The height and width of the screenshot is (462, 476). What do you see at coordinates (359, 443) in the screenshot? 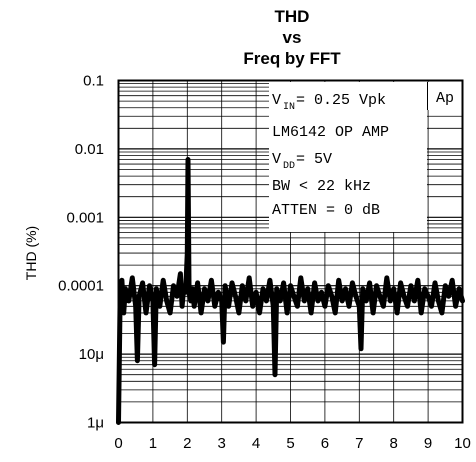
I see `x-tick-label: 7` at bounding box center [359, 443].